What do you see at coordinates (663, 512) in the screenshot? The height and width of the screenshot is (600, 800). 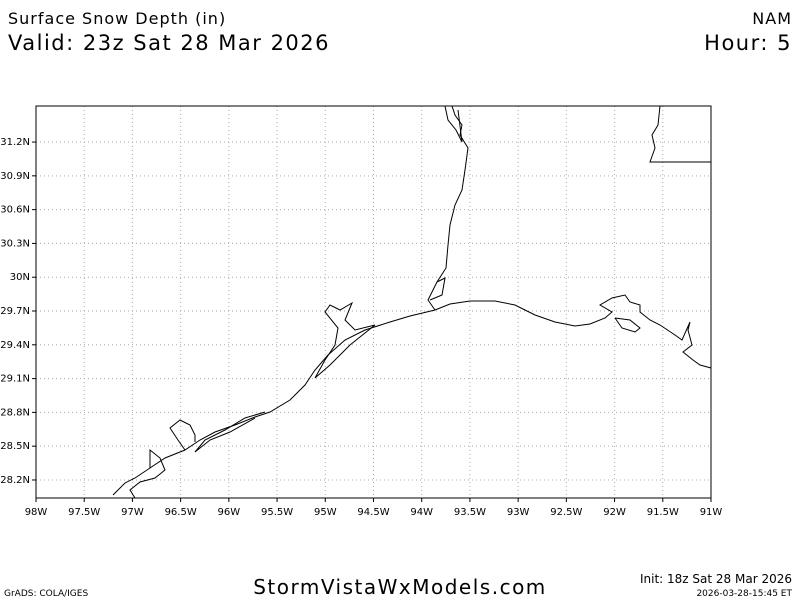 I see `x-tick-label: 91.5W` at bounding box center [663, 512].